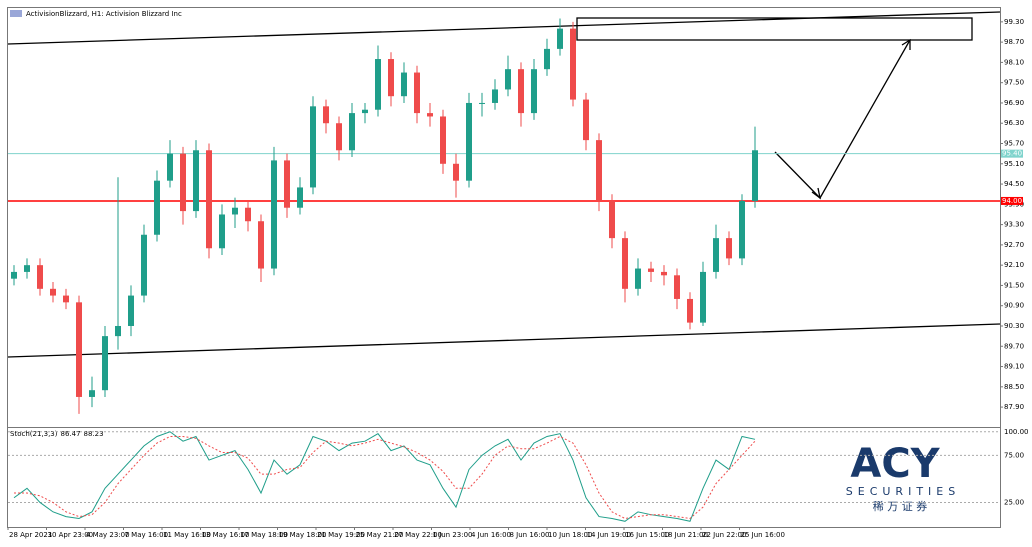 This screenshot has width=1032, height=547. What do you see at coordinates (108, 535) in the screenshot?
I see `x-tick-label: 4 May 23:00` at bounding box center [108, 535].